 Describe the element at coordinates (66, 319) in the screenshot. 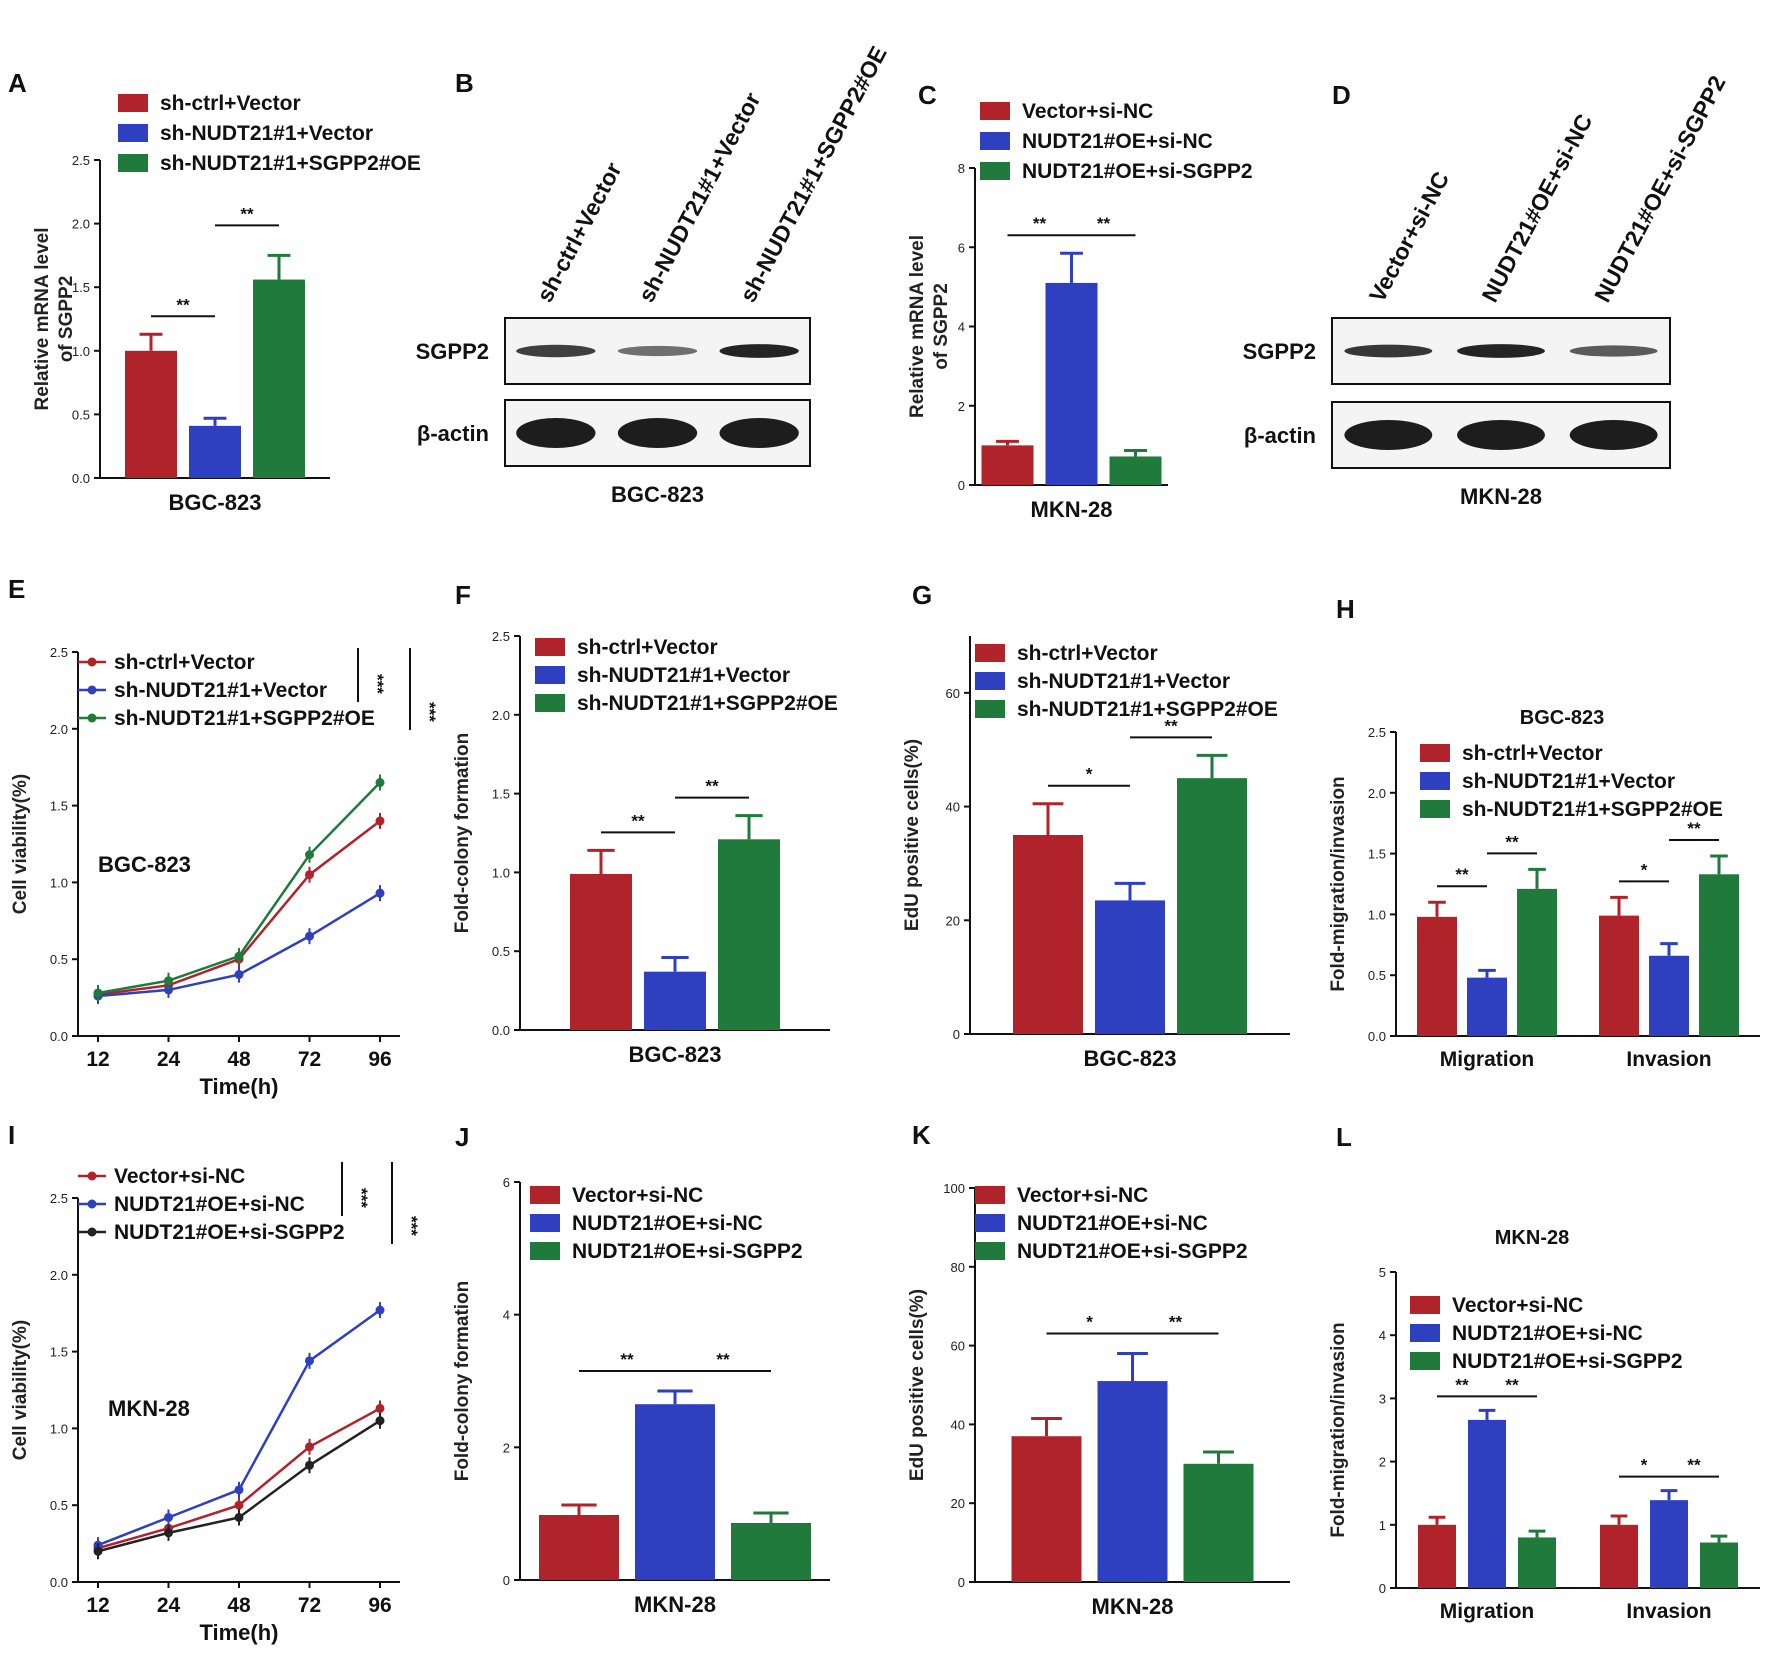

I see `y-axis-title: of SGPP2` at that location.